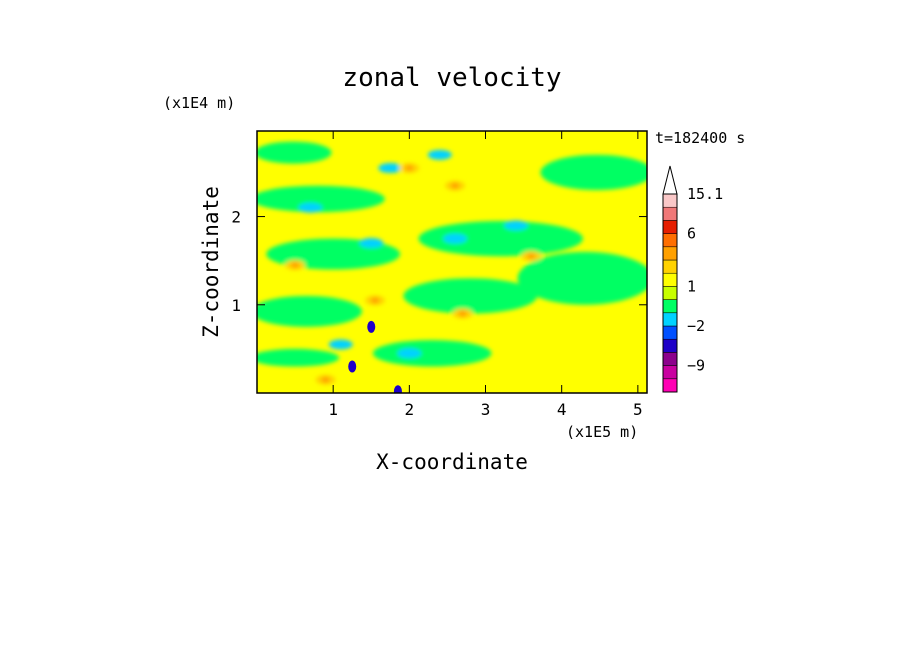  I want to click on y-axis-unit: (x1E4 m), so click(199, 103).